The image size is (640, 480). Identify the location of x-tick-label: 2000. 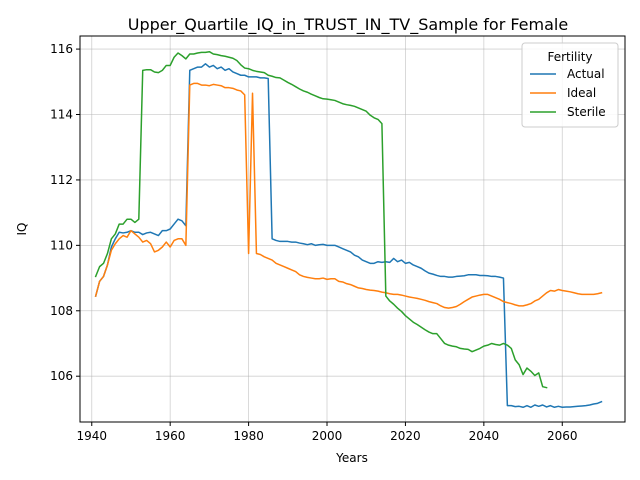
(327, 436).